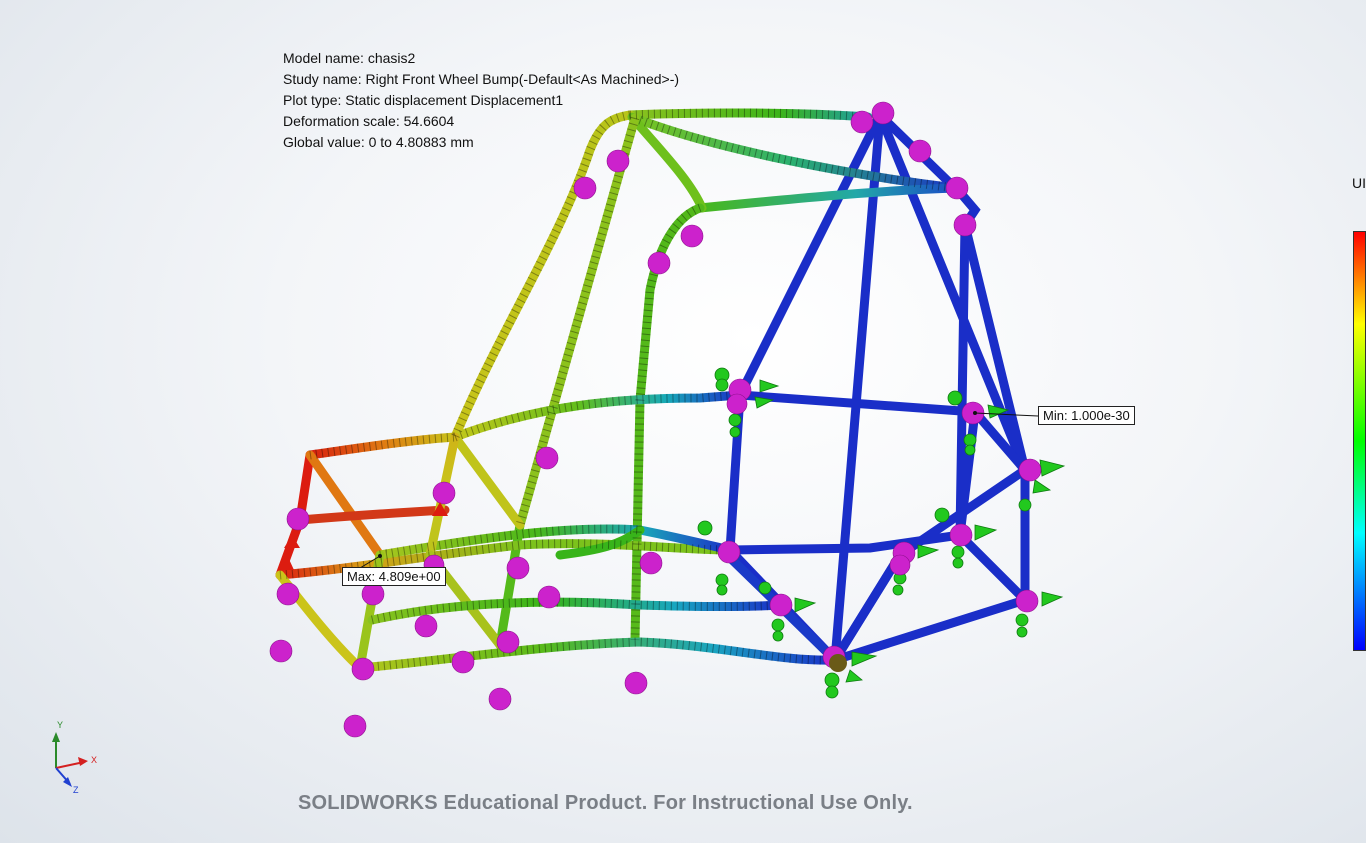 This screenshot has height=843, width=1366. What do you see at coordinates (60, 725) in the screenshot?
I see `triad-y-label: Y` at bounding box center [60, 725].